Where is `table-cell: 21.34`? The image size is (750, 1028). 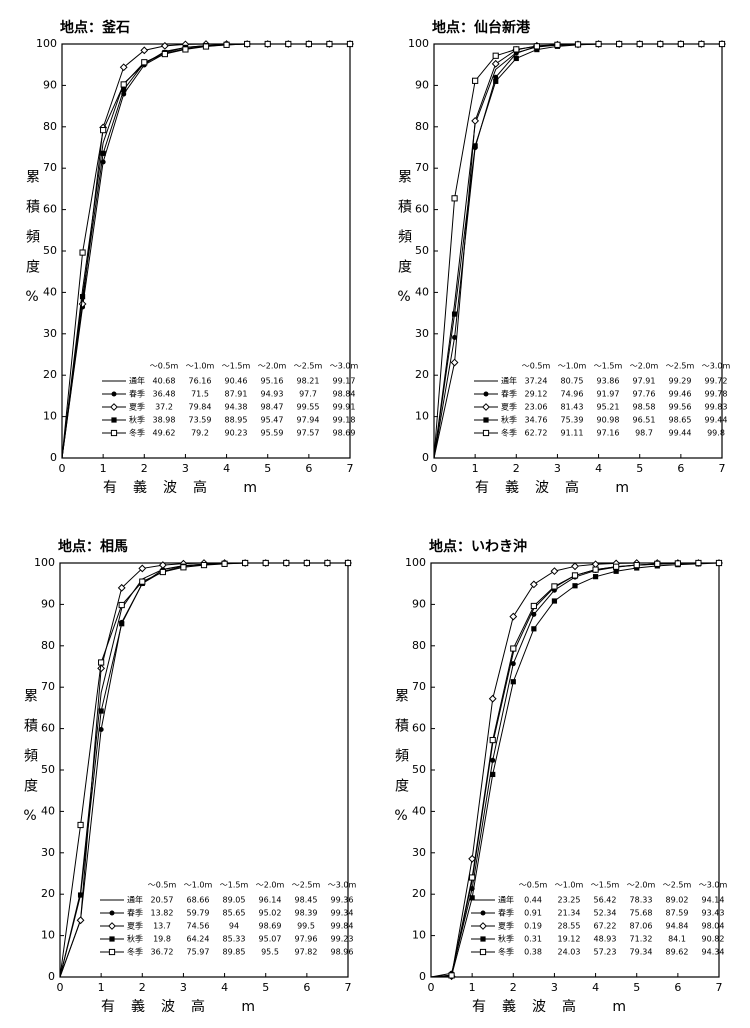
table-cell: 21.34 is located at coordinates (569, 913).